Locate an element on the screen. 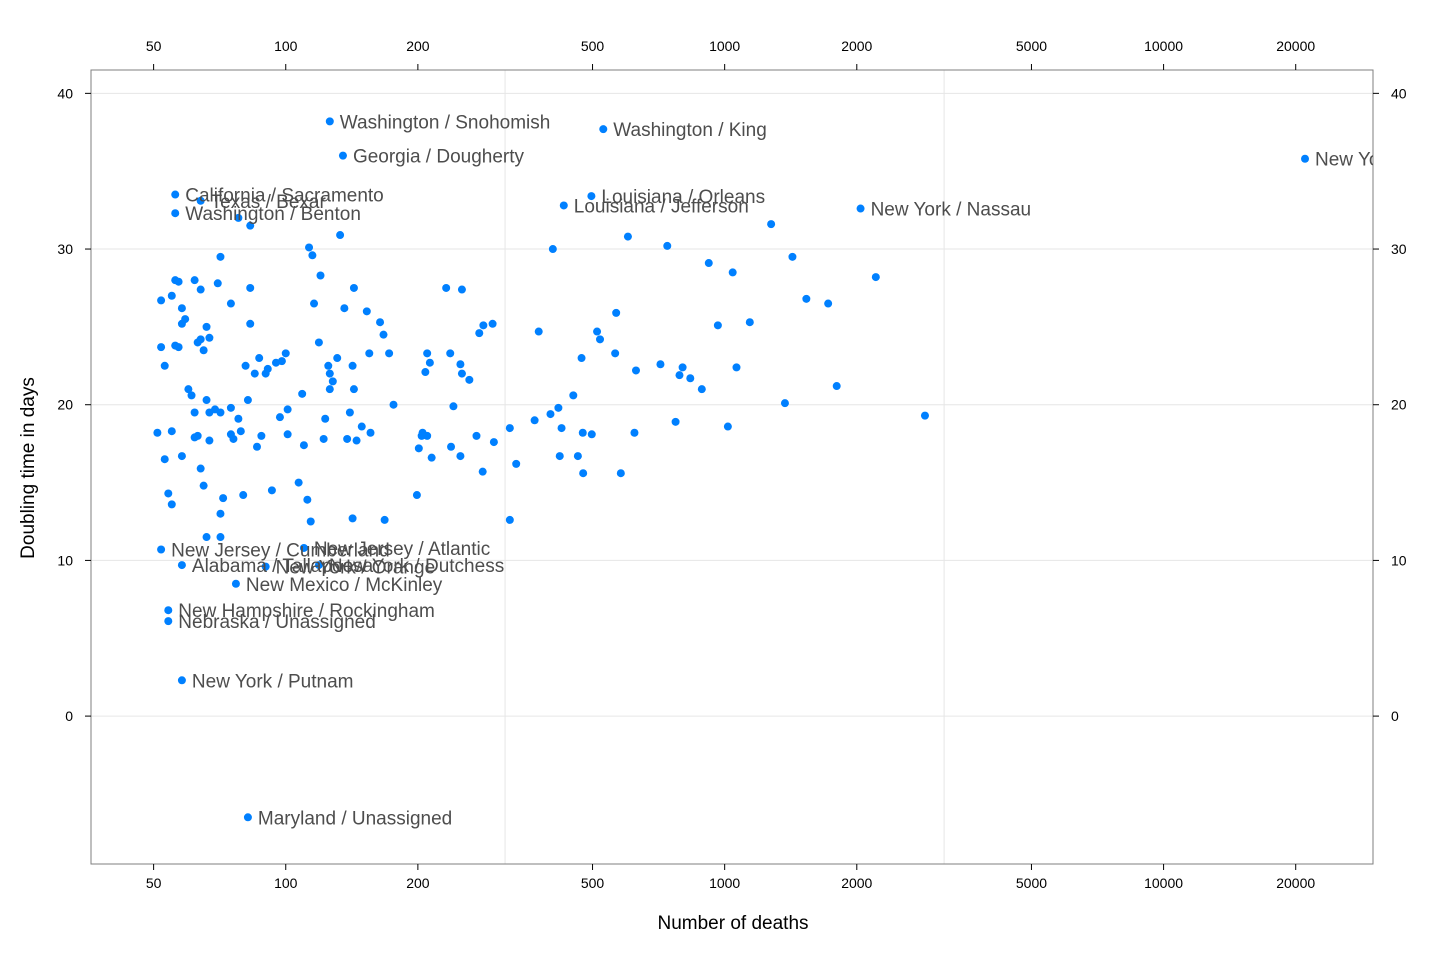 The width and height of the screenshot is (1440, 960). point-label: Louisiana / Jefferson is located at coordinates (661, 206).